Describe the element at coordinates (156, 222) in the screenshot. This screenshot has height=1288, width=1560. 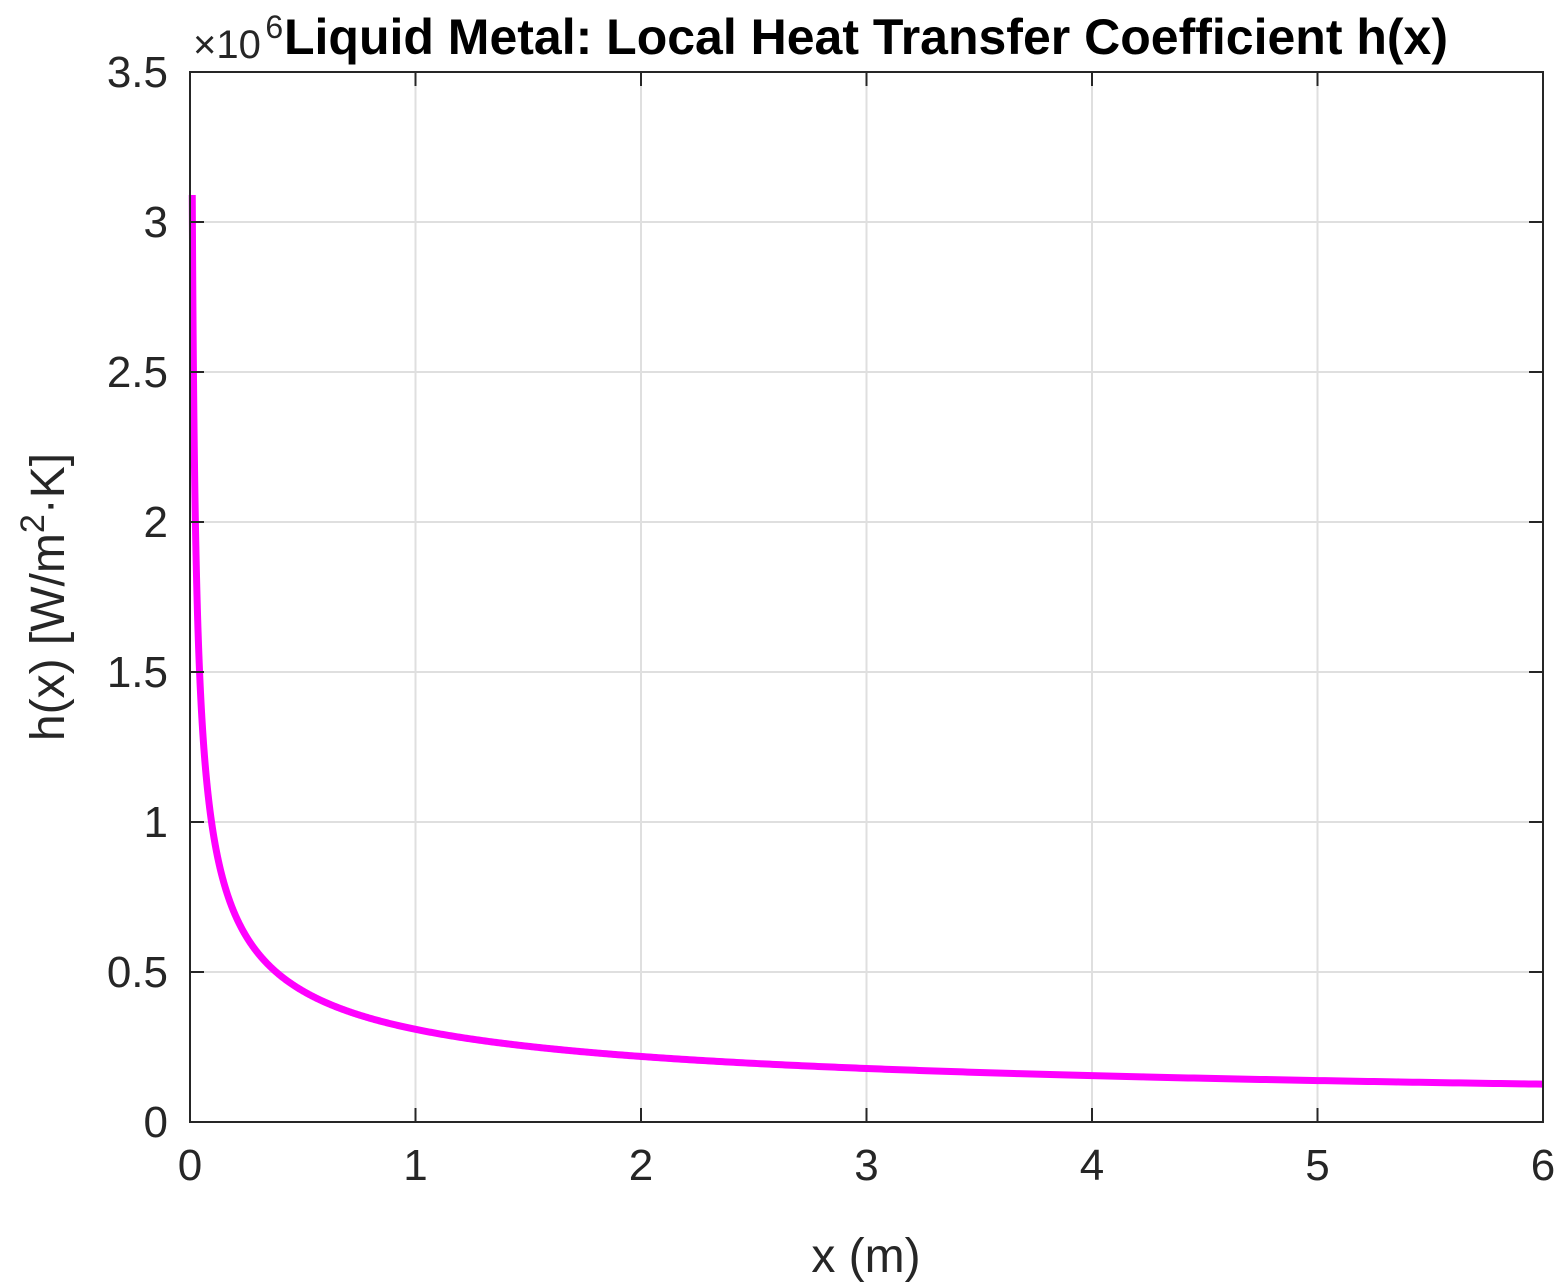
I see `y-tick-label-3: 3` at that location.